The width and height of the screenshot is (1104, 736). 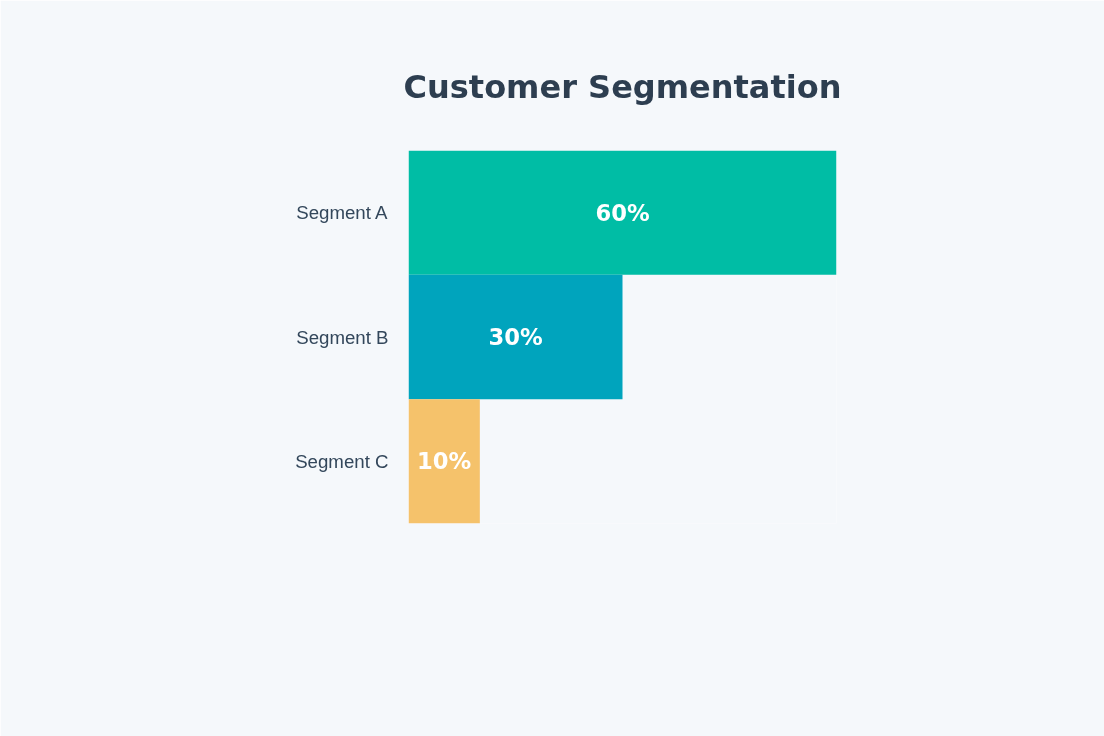 What do you see at coordinates (342, 337) in the screenshot?
I see `y-tick-label: Segment B` at bounding box center [342, 337].